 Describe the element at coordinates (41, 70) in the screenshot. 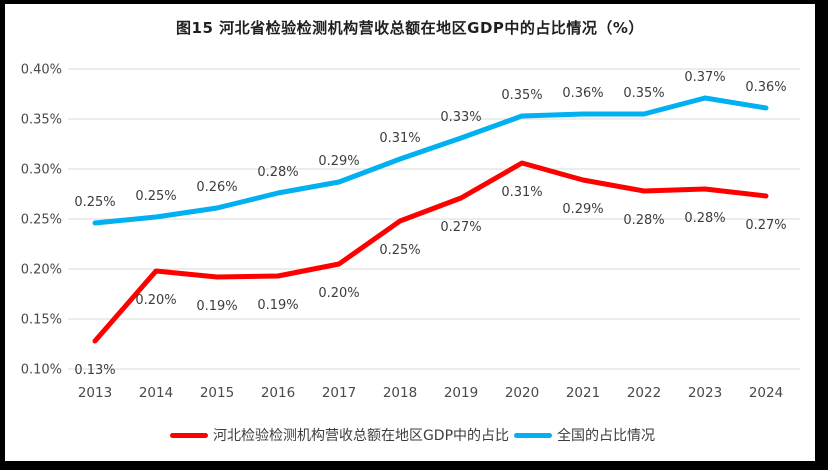

I see `y-axis-tick-label: 0.40%` at that location.